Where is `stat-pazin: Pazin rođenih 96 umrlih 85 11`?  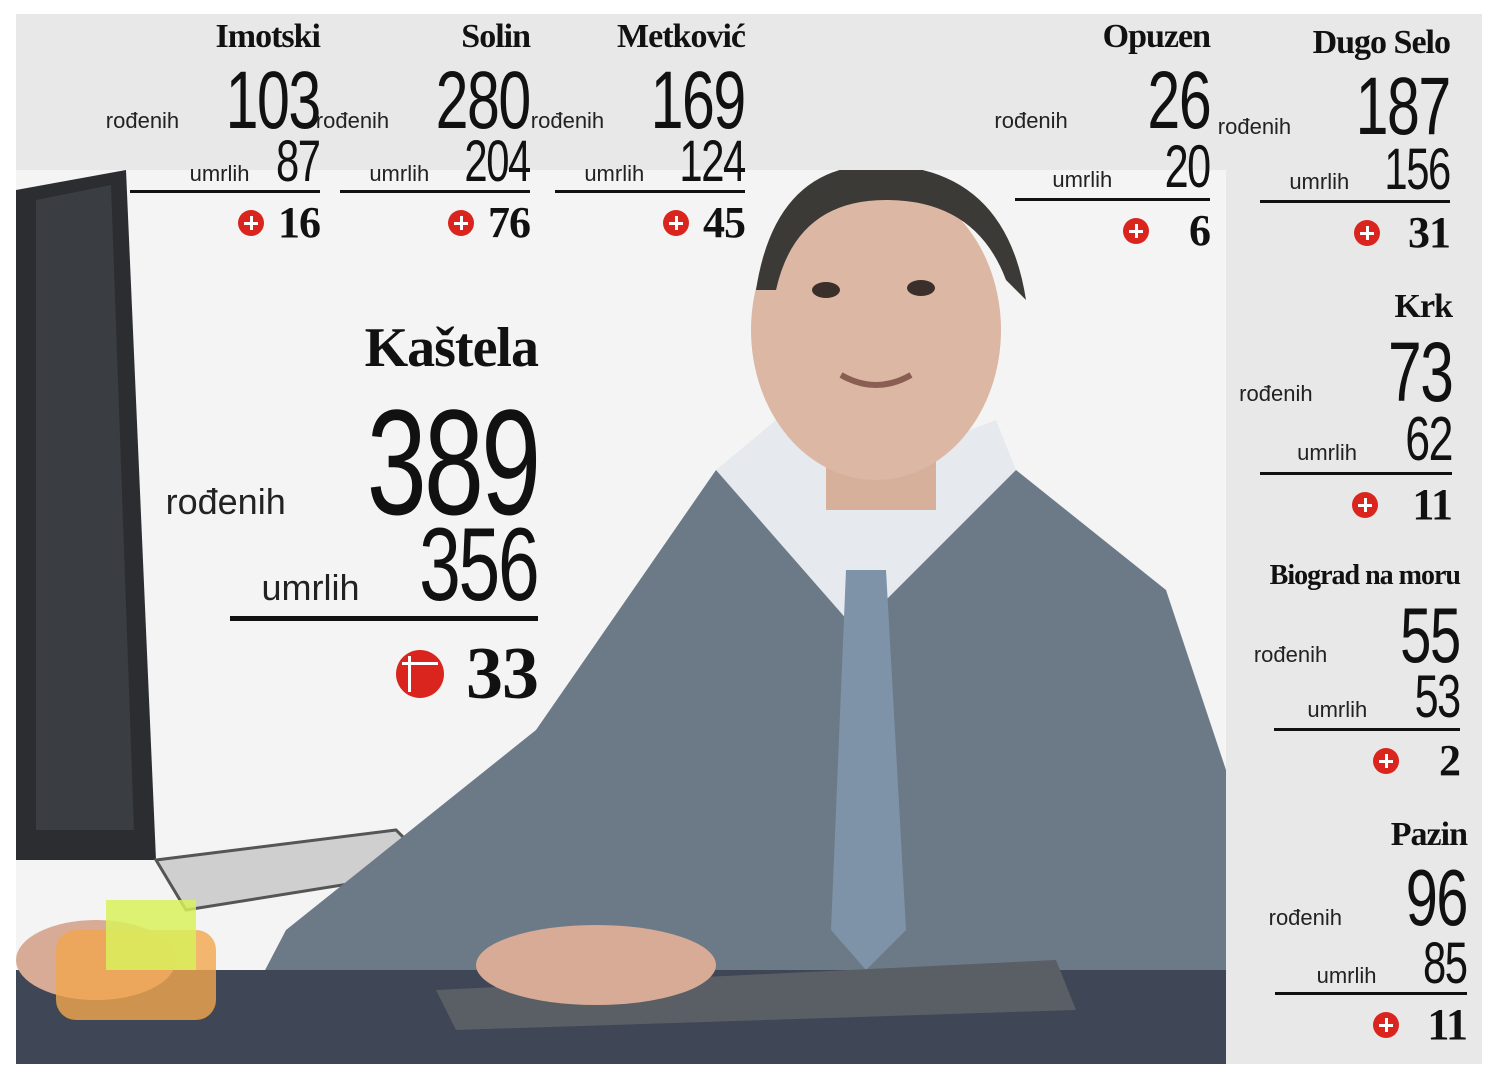
stat-pazin: Pazin rođenih 96 umrlih 85 11 is located at coordinates (1369, 932).